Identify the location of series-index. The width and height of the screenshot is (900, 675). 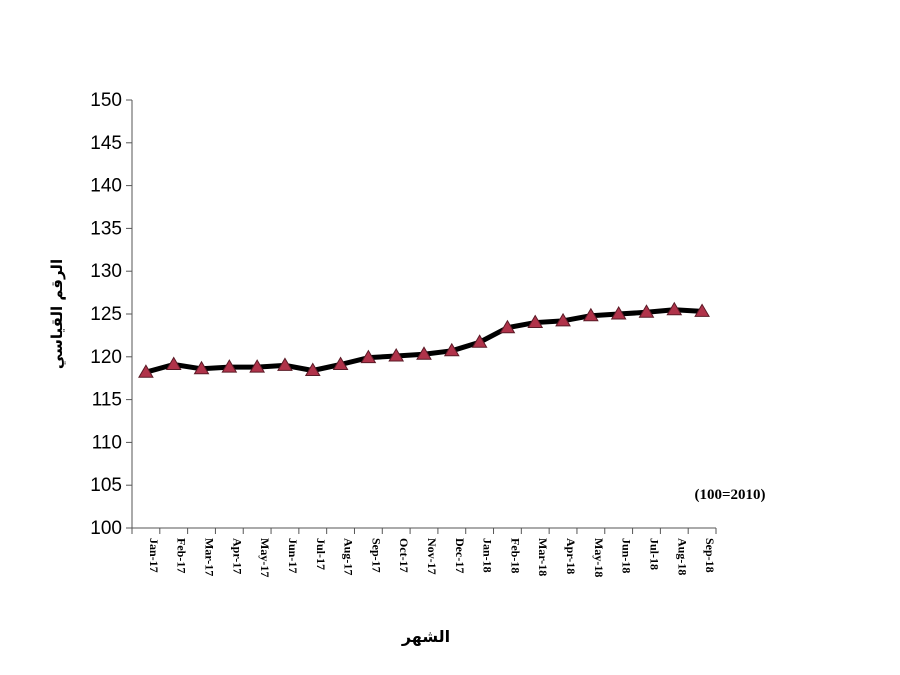
(424, 339).